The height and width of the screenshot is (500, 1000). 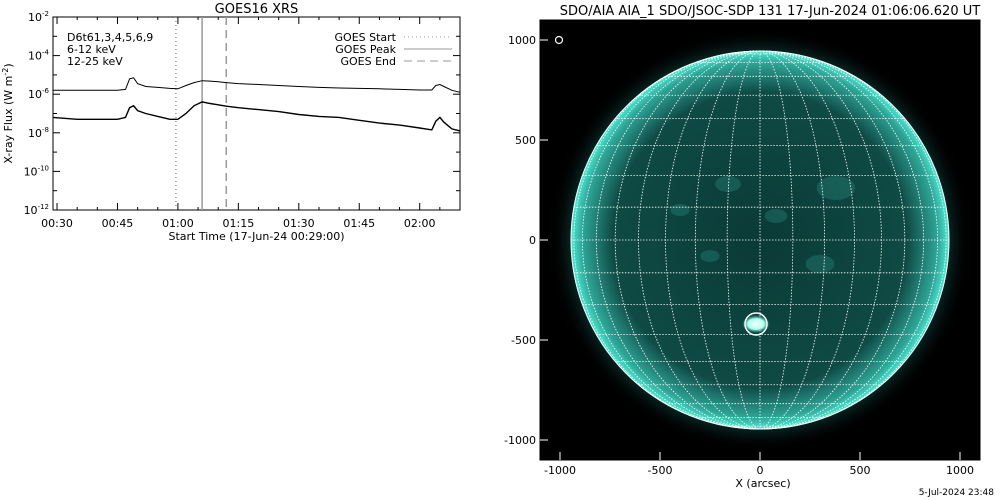 I want to click on goes-x-tick-label: 00:45, so click(x=118, y=223).